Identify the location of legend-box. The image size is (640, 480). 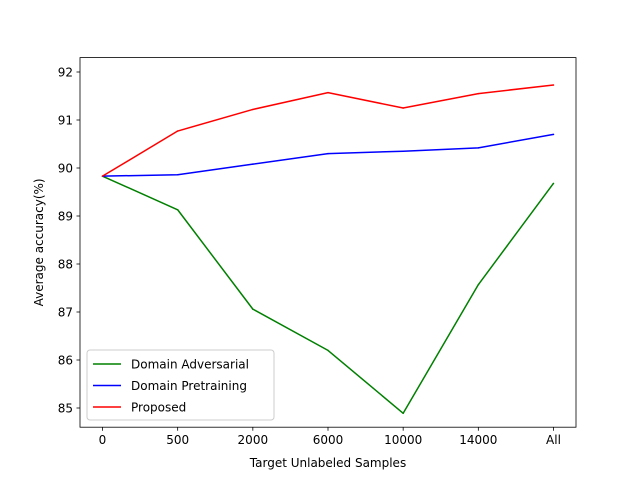
(180, 385).